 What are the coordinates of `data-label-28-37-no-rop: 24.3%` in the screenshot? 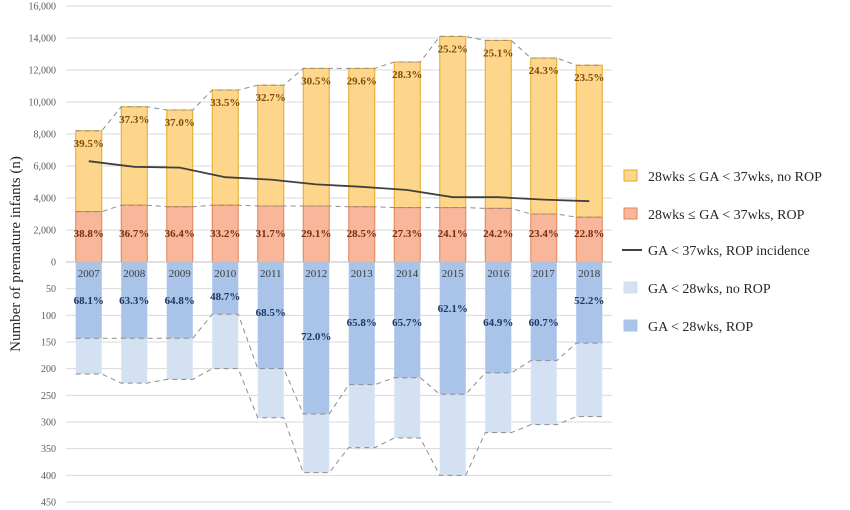 It's located at (544, 71).